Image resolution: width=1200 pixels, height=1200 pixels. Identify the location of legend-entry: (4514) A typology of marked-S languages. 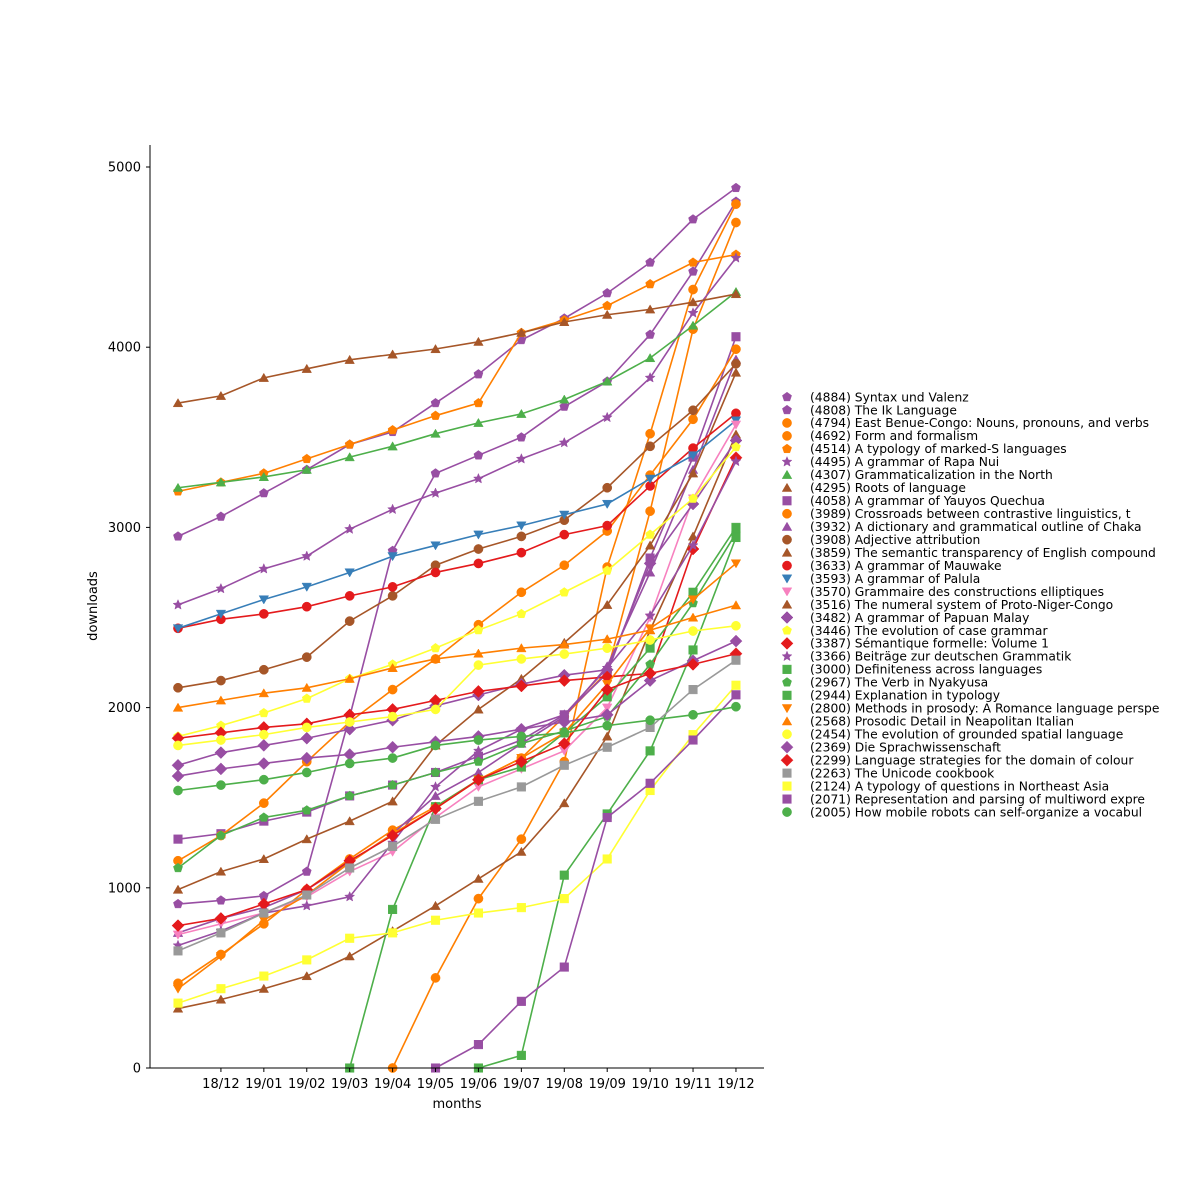
(938, 449).